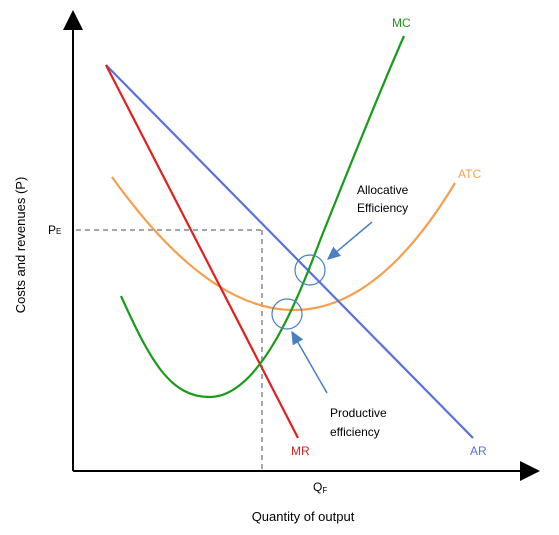 The image size is (559, 535). I want to click on atc-label: ATC, so click(469, 174).